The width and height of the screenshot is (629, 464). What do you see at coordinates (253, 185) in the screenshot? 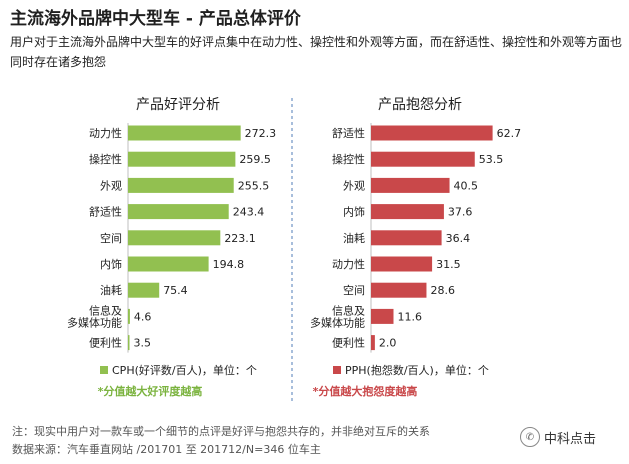
I see `data-label: 255.5` at bounding box center [253, 185].